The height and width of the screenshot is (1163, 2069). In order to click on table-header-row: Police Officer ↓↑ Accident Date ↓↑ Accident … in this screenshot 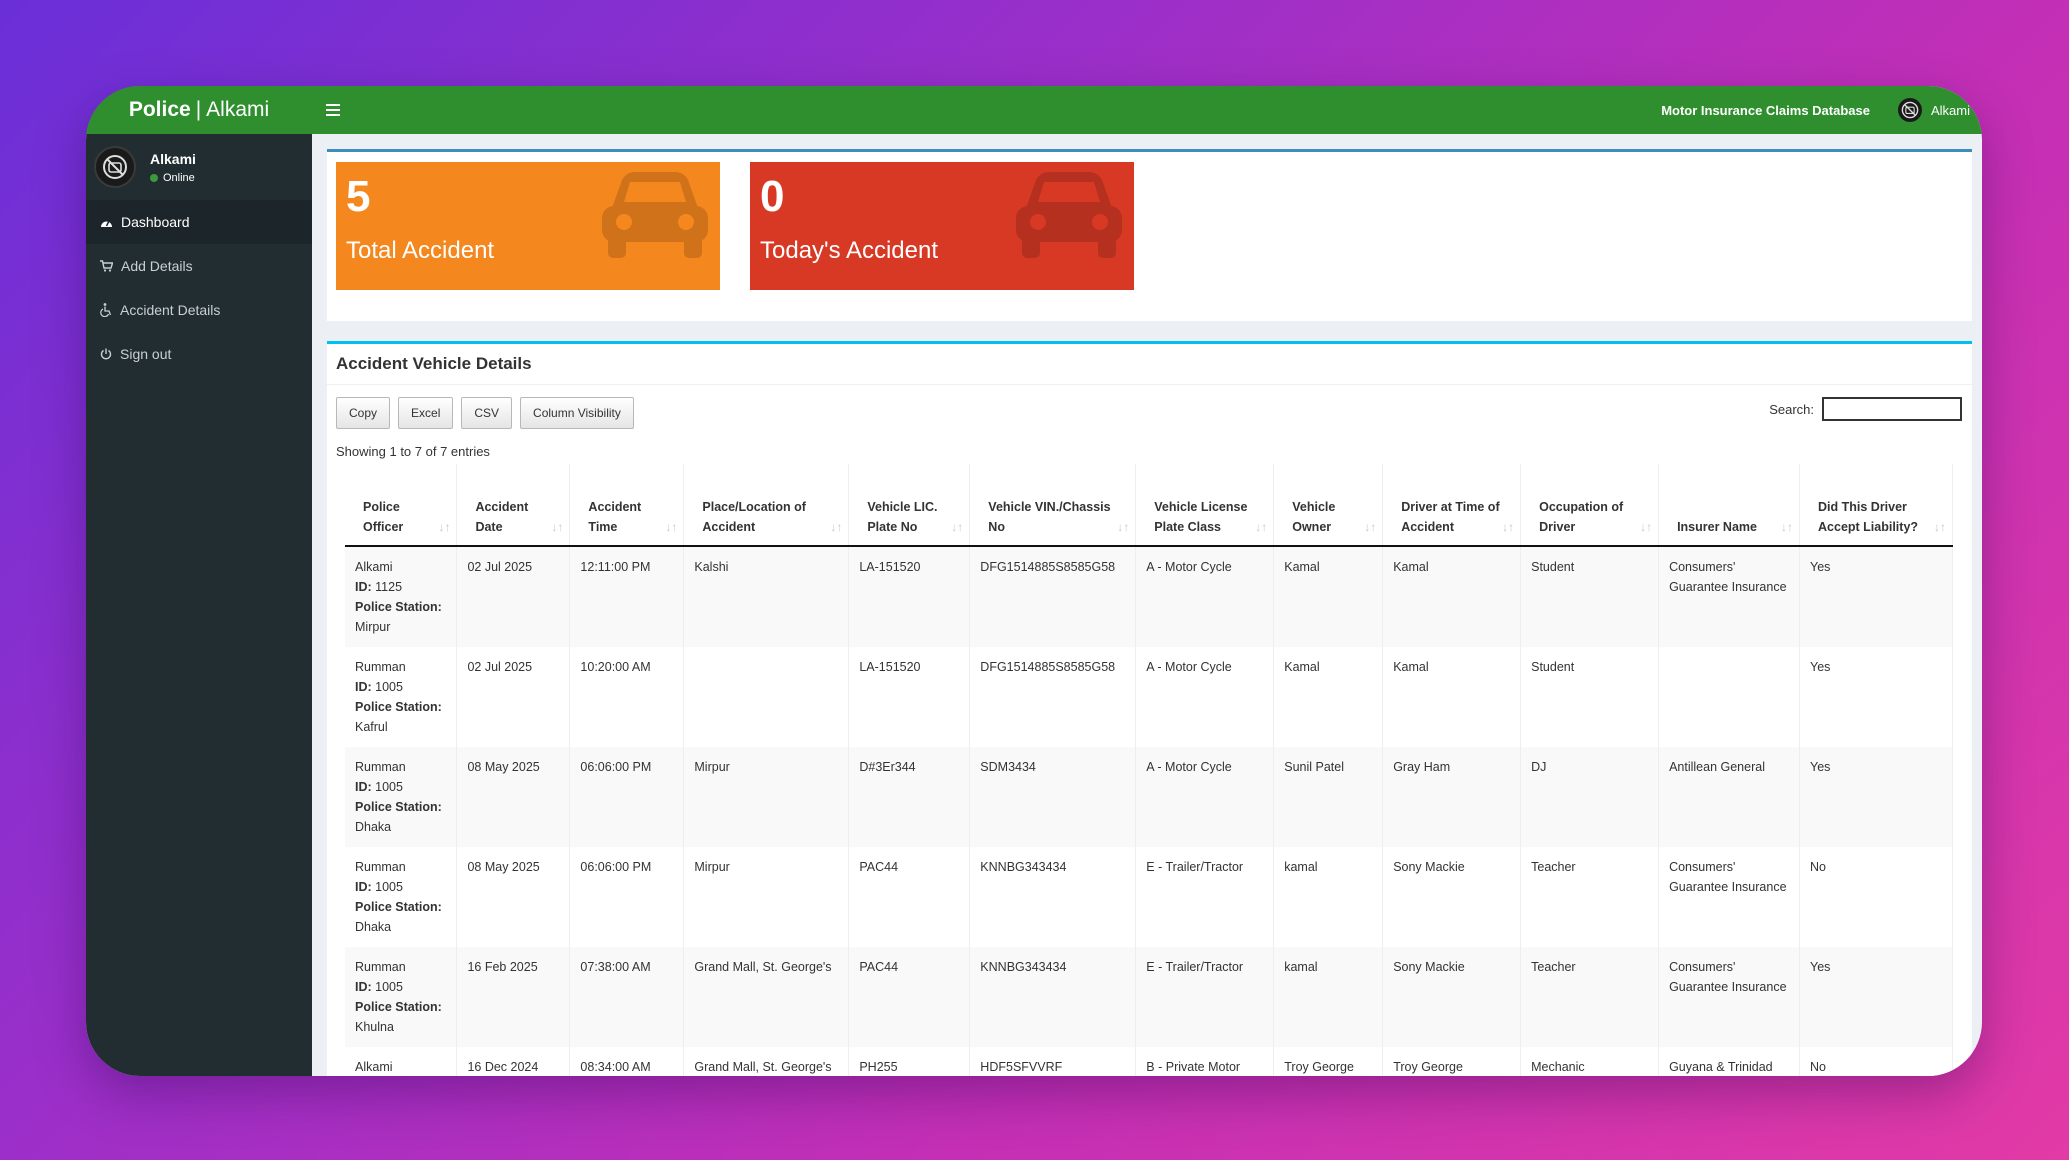, I will do `click(1149, 505)`.